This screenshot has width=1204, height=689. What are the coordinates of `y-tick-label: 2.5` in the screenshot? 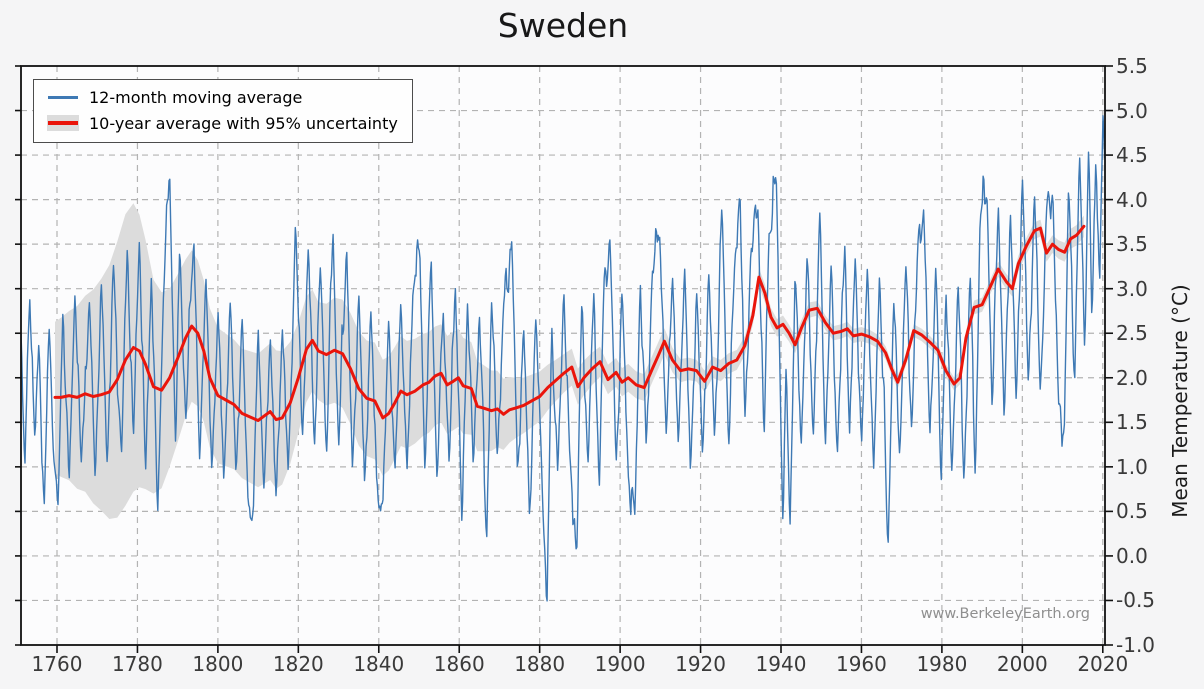 It's located at (1132, 333).